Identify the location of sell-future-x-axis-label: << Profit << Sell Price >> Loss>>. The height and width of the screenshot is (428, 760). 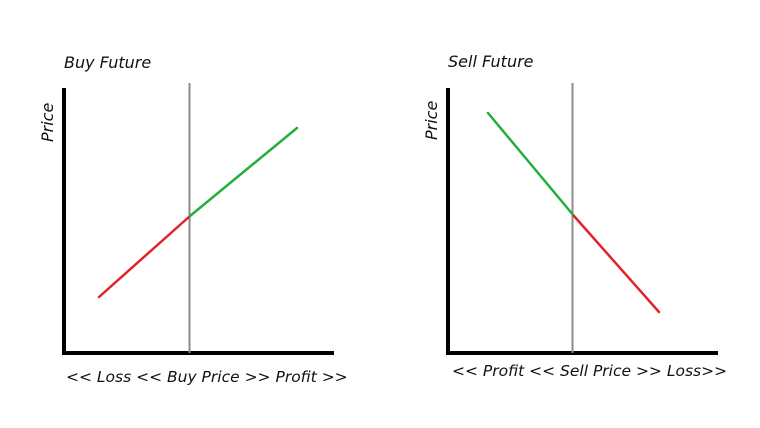
(589, 371).